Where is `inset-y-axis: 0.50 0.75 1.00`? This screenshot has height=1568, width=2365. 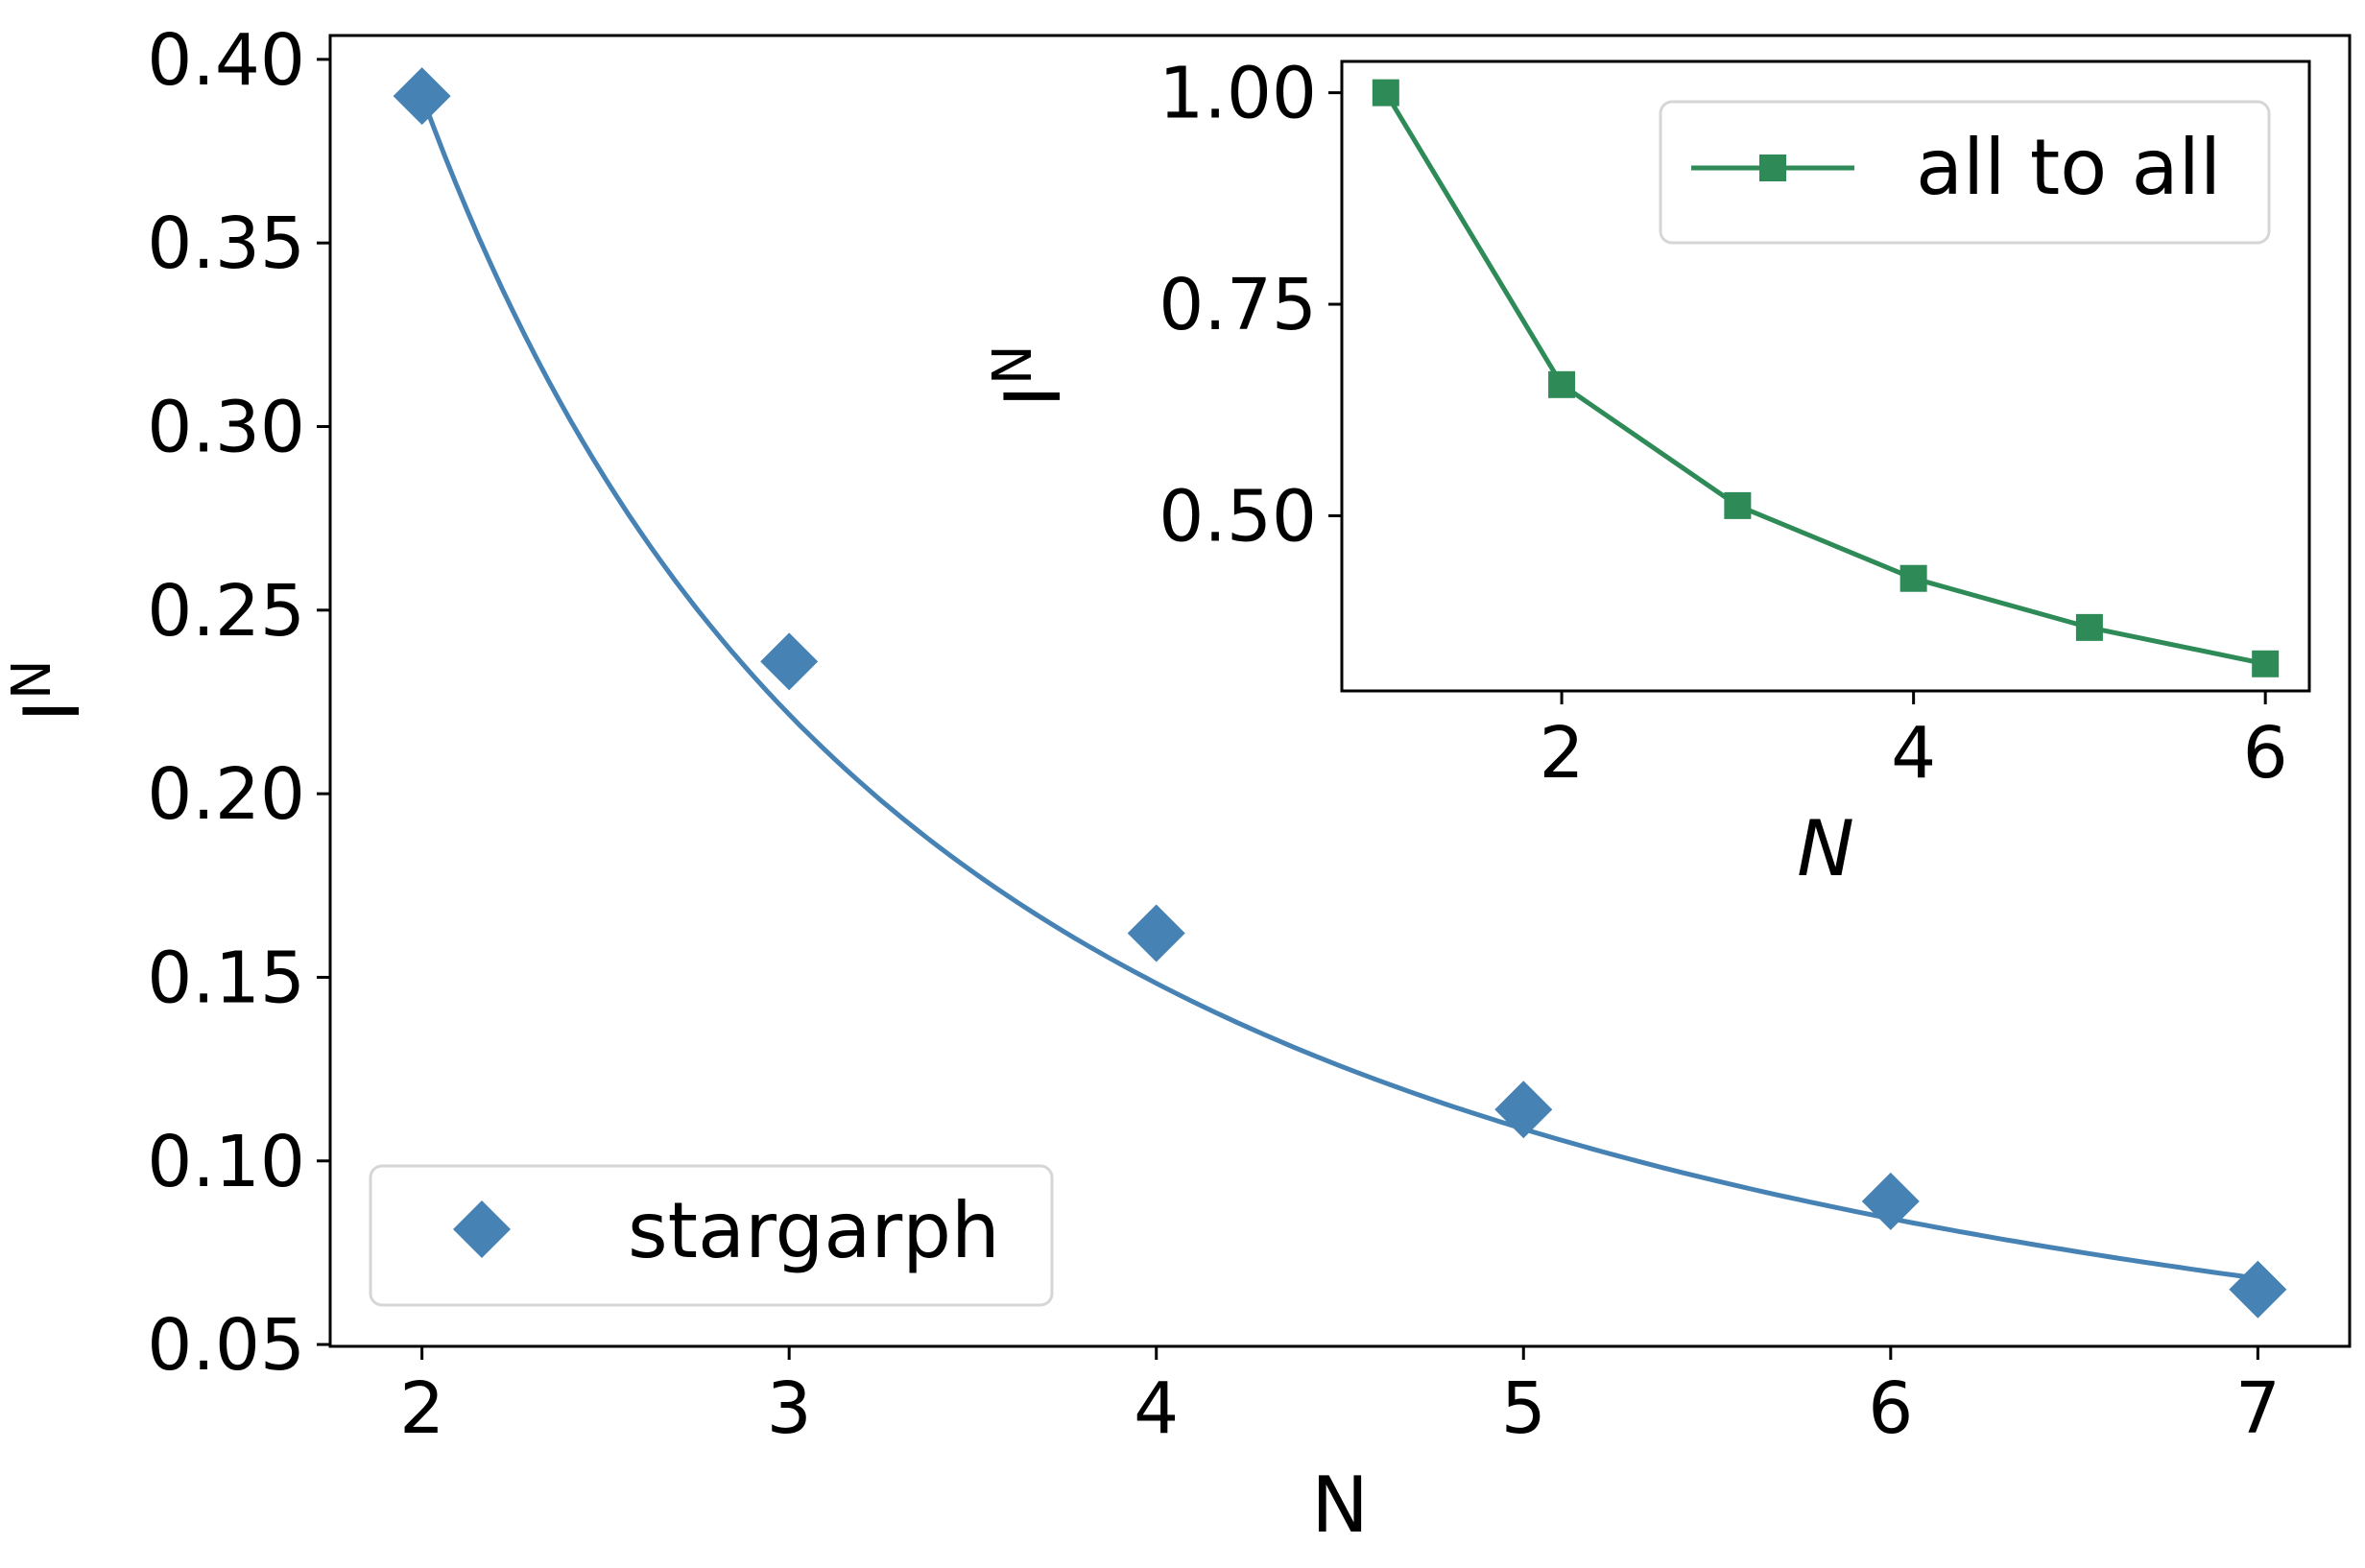 inset-y-axis: 0.50 0.75 1.00 is located at coordinates (1250, 305).